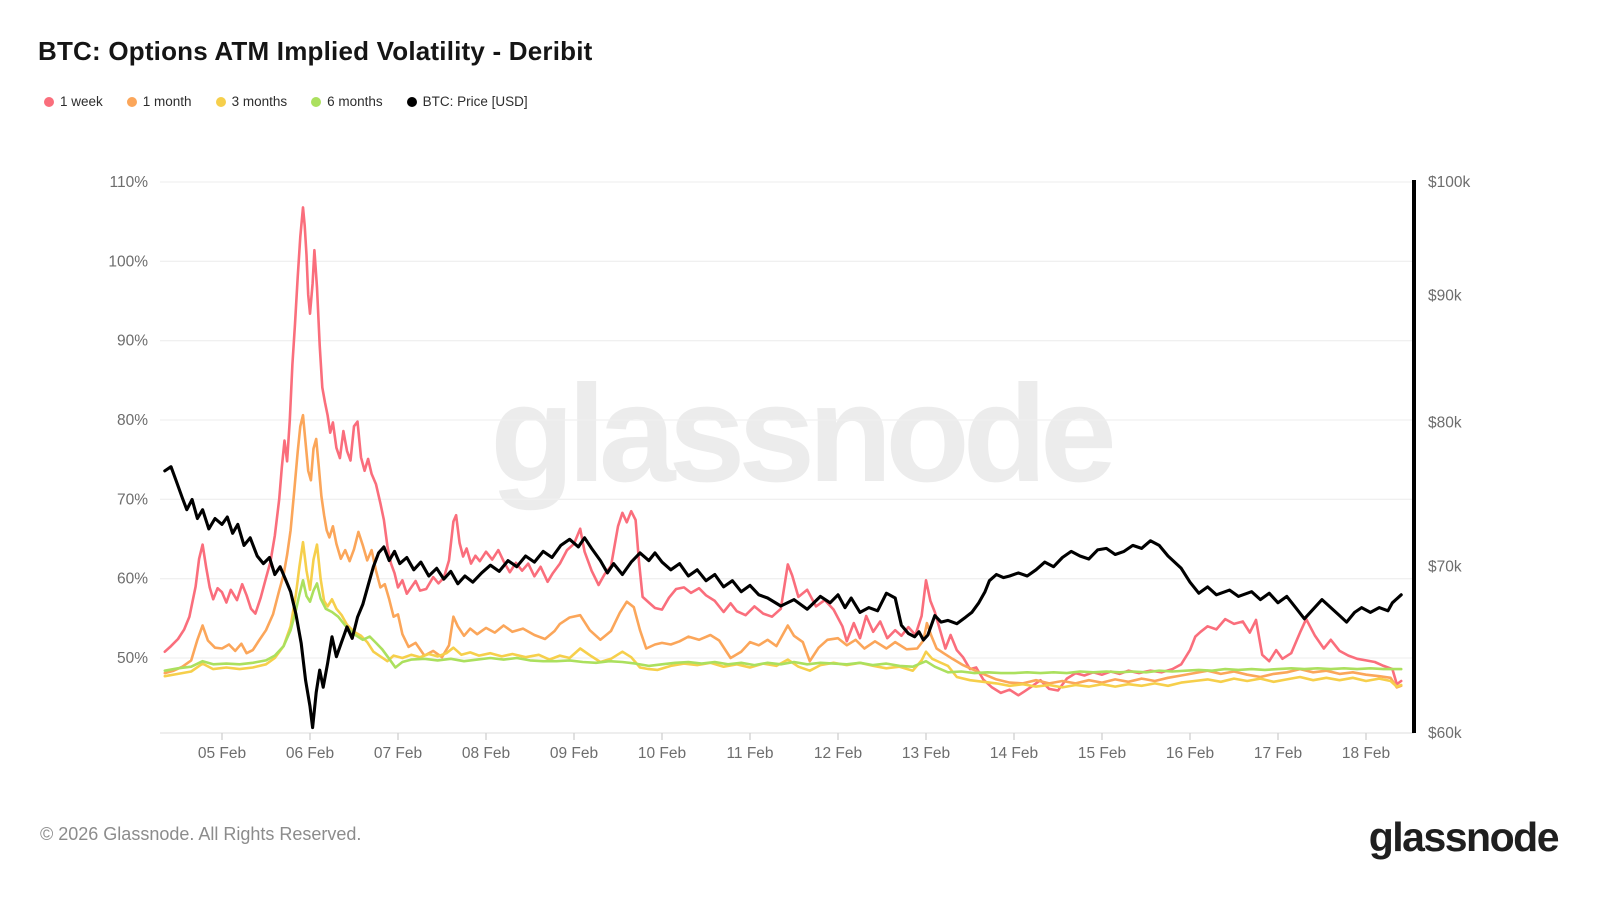 The width and height of the screenshot is (1600, 900). I want to click on legend-label: BTC: Price [USD], so click(475, 101).